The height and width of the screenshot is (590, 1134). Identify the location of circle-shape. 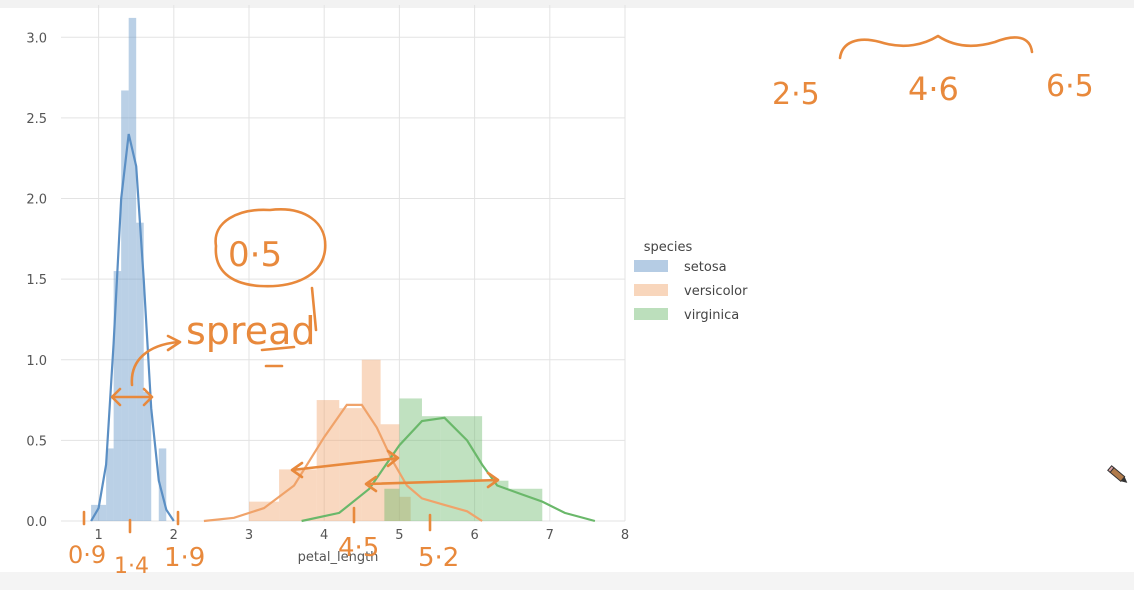
(270, 248).